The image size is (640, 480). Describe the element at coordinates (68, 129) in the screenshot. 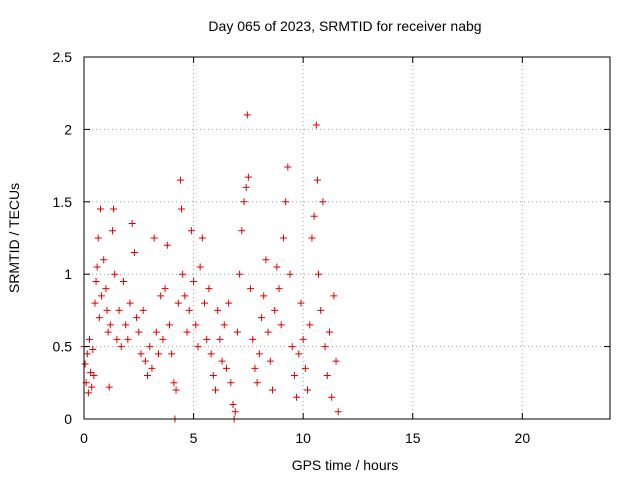

I see `y-tick-label: 2` at that location.